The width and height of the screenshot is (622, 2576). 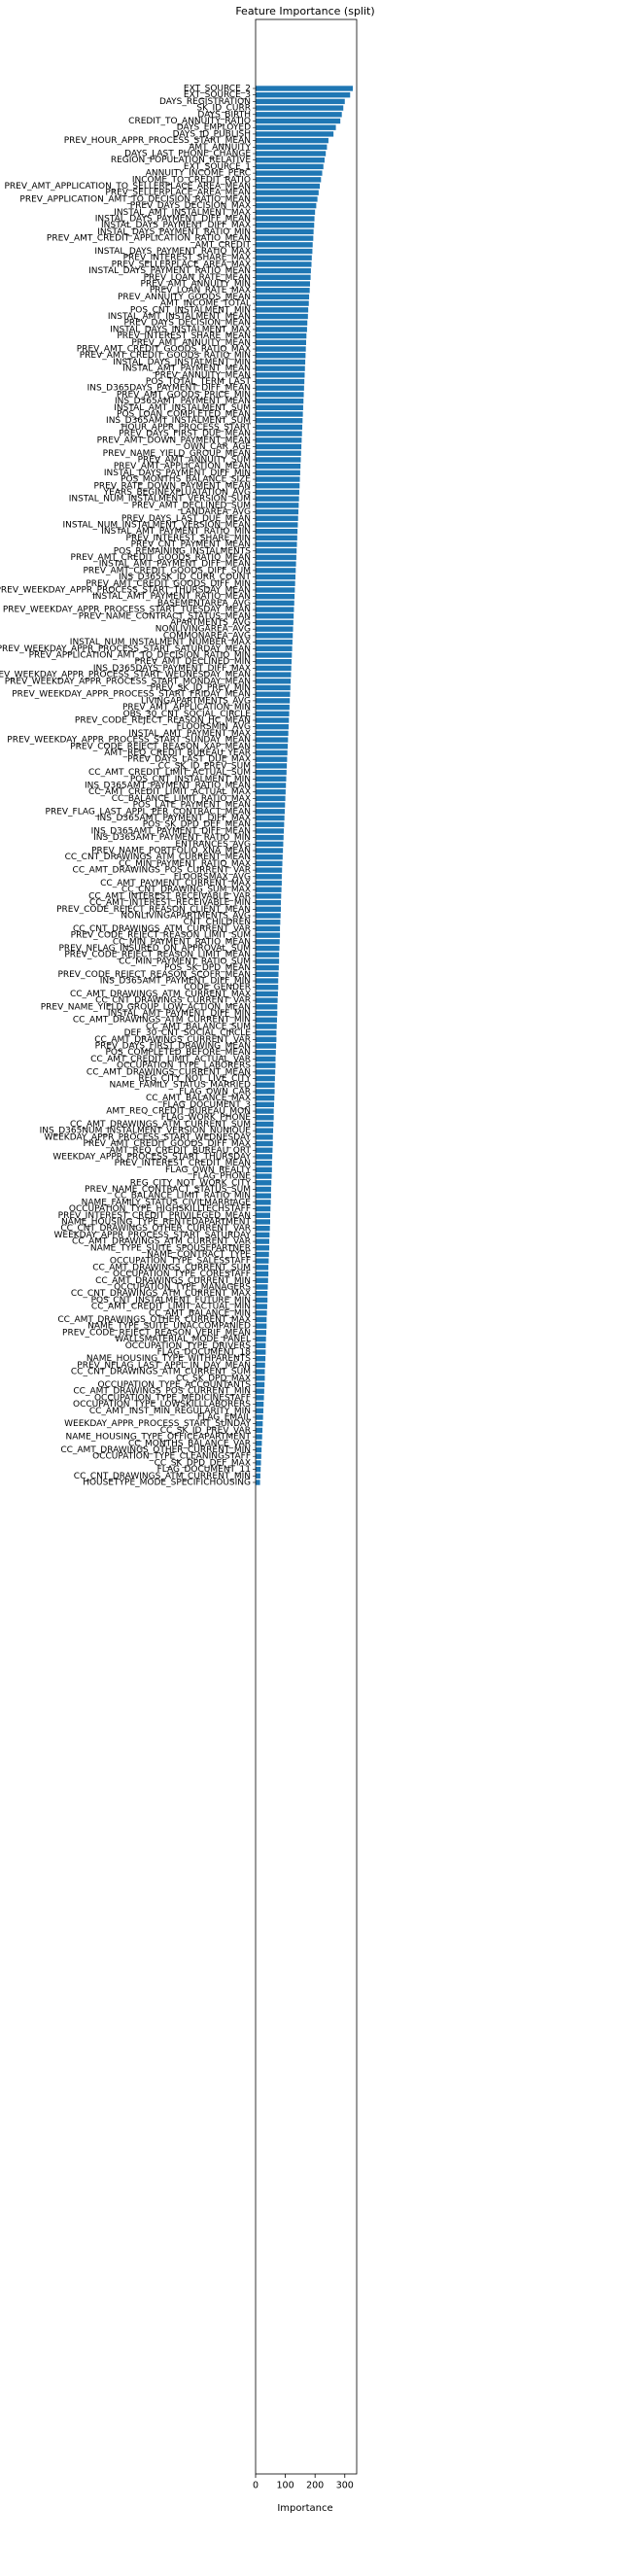 I want to click on y-tick-label: PREV_DAYS_DECISION_MAX, so click(x=190, y=206).